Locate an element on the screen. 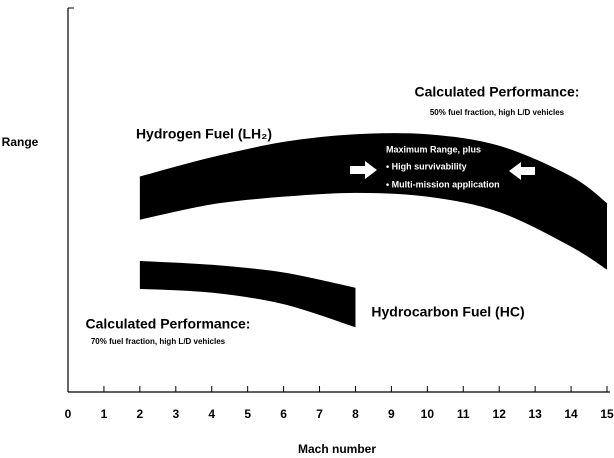  annotation: • Multi-mission application is located at coordinates (443, 184).